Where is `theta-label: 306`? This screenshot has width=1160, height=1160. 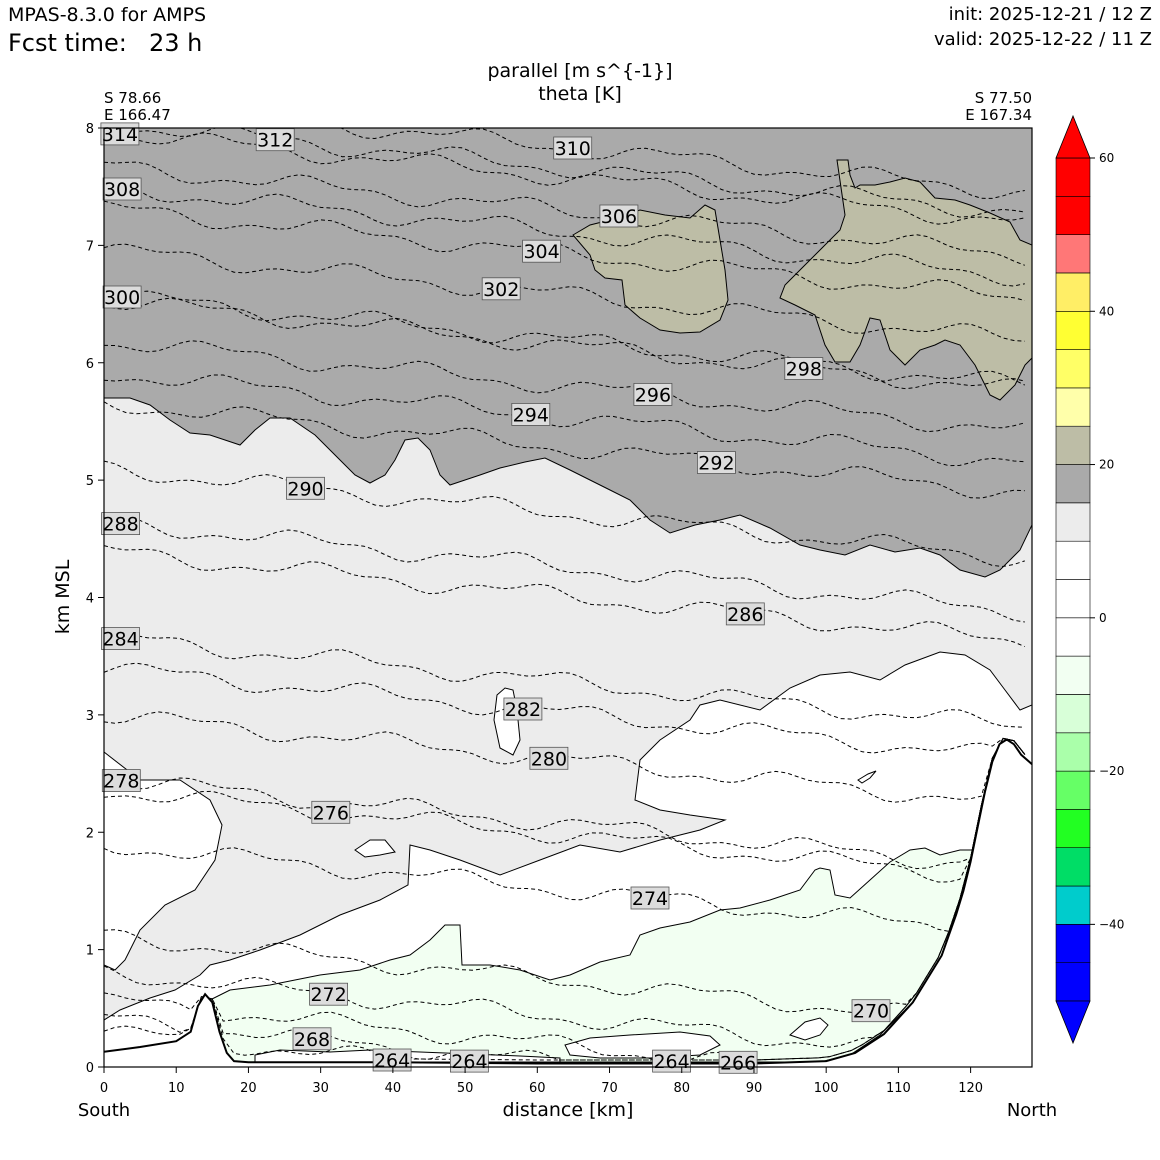 theta-label: 306 is located at coordinates (619, 216).